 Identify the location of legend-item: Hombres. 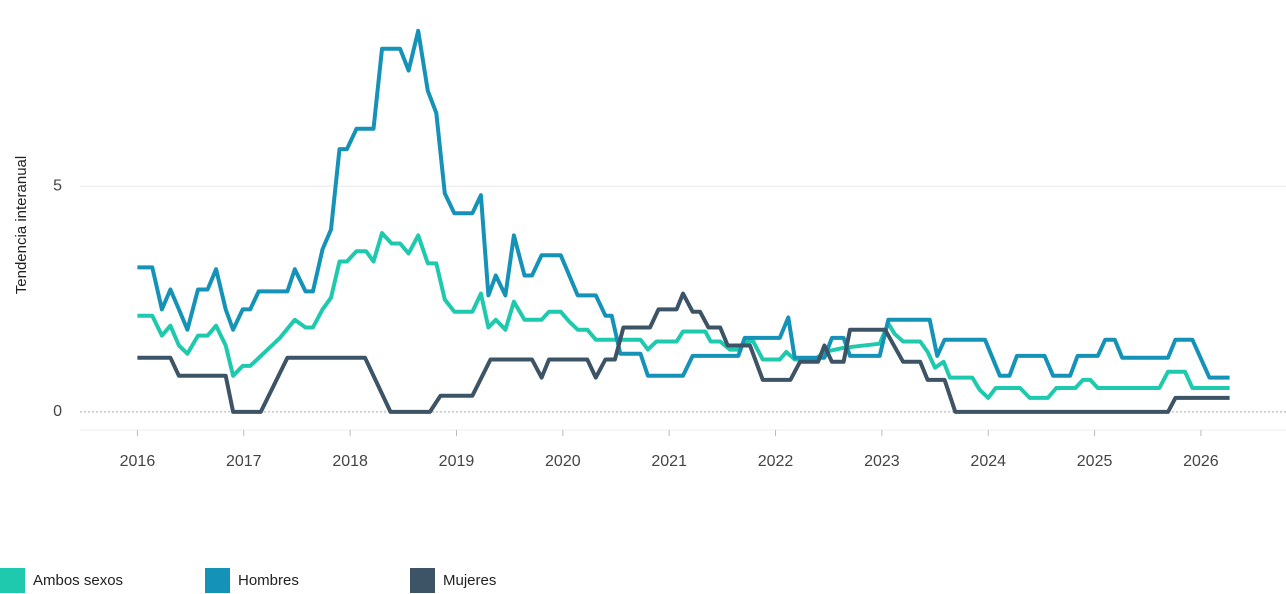
(307, 580).